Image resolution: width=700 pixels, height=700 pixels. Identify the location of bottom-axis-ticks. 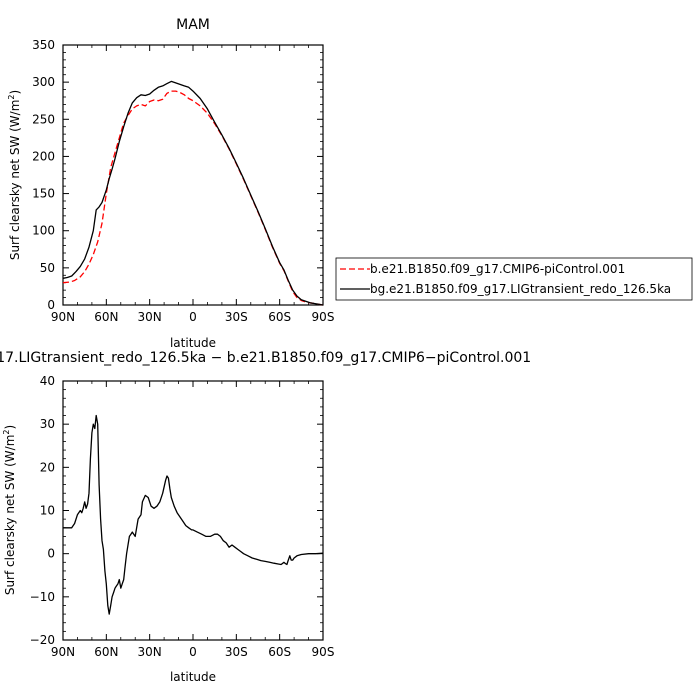
(193, 510).